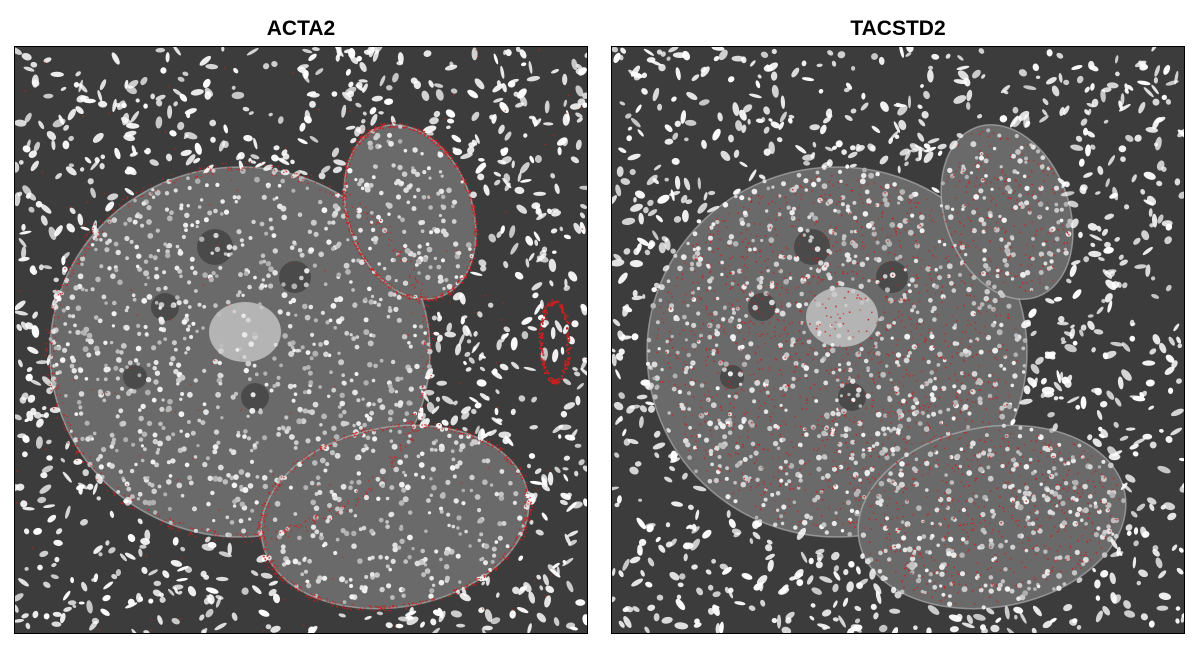 The width and height of the screenshot is (1200, 650). Describe the element at coordinates (301, 28) in the screenshot. I see `panel-title: ACTA2` at that location.